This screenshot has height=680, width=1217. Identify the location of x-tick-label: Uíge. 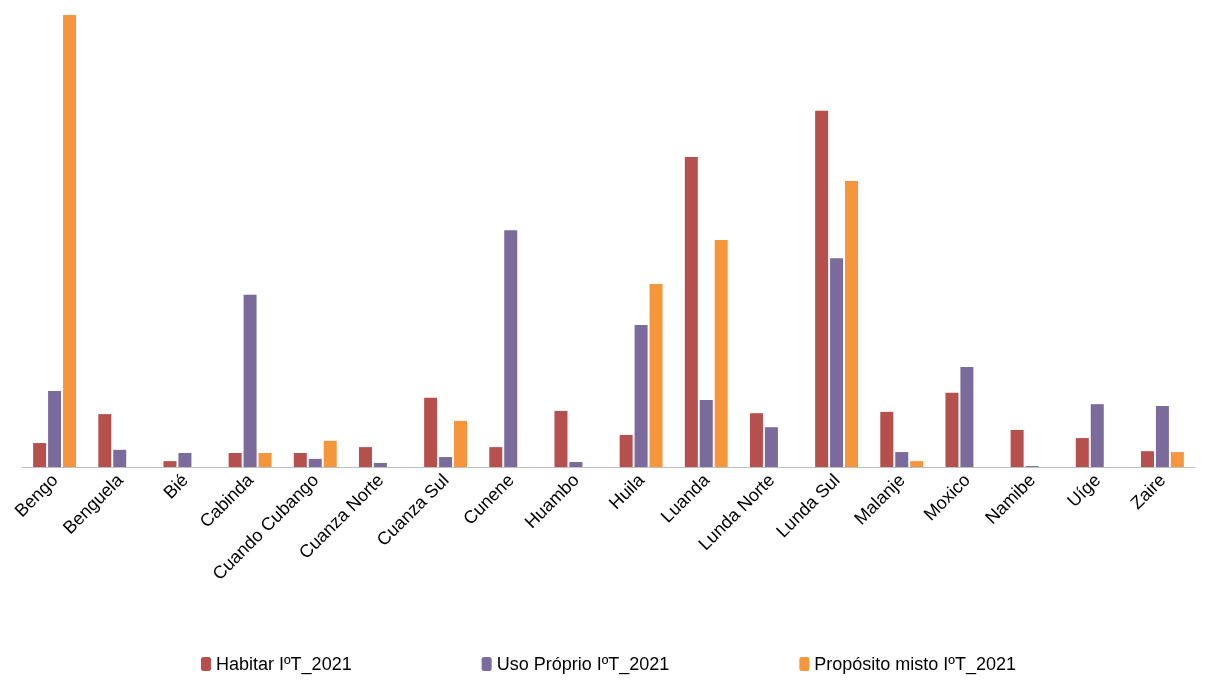
(1084, 490).